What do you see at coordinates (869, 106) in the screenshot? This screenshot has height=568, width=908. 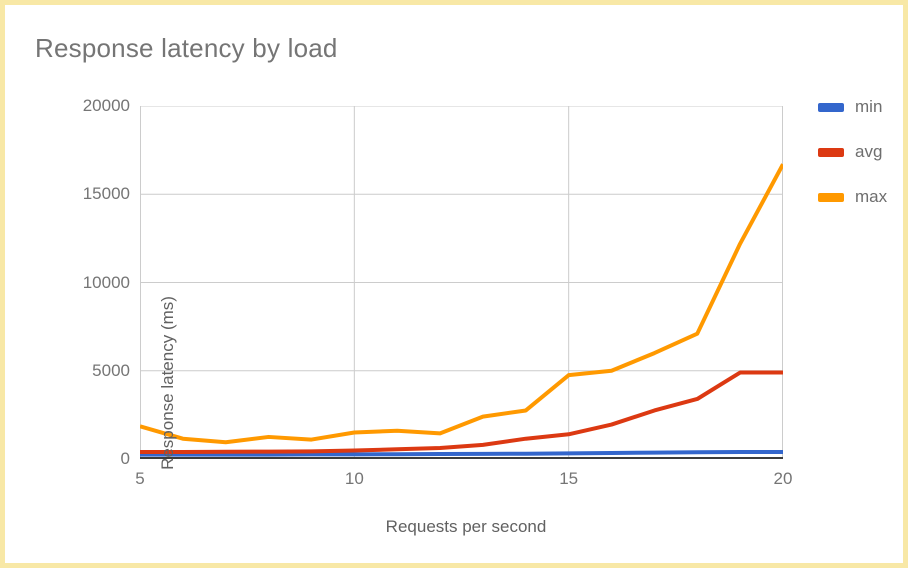 I see `legend-label: min` at bounding box center [869, 106].